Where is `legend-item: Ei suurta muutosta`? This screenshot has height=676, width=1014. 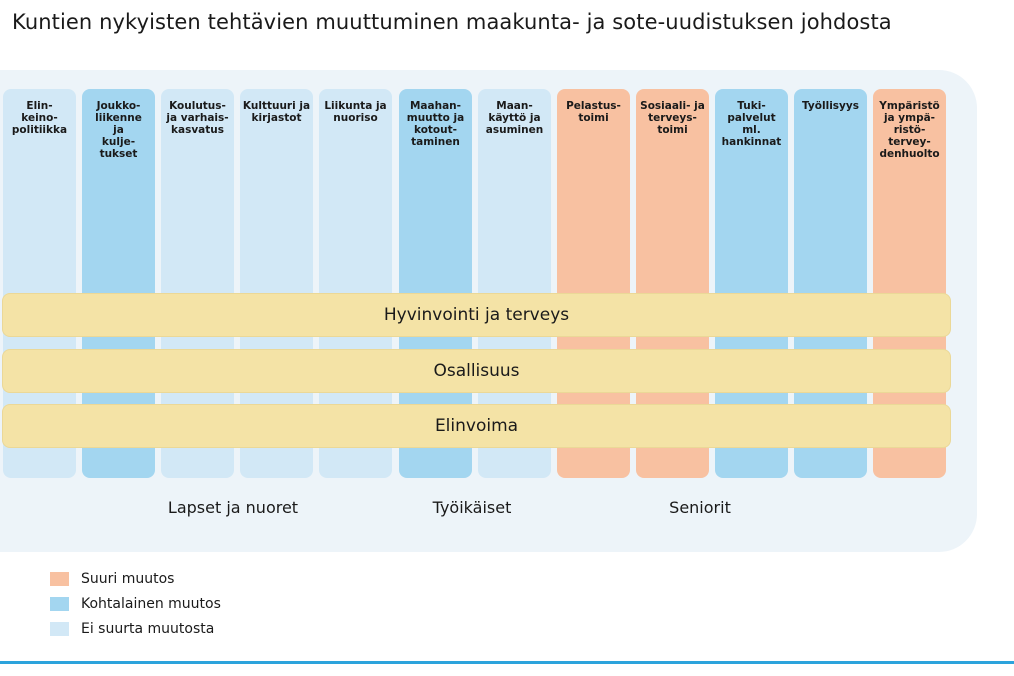
legend-item: Ei suurta muutosta is located at coordinates (132, 629).